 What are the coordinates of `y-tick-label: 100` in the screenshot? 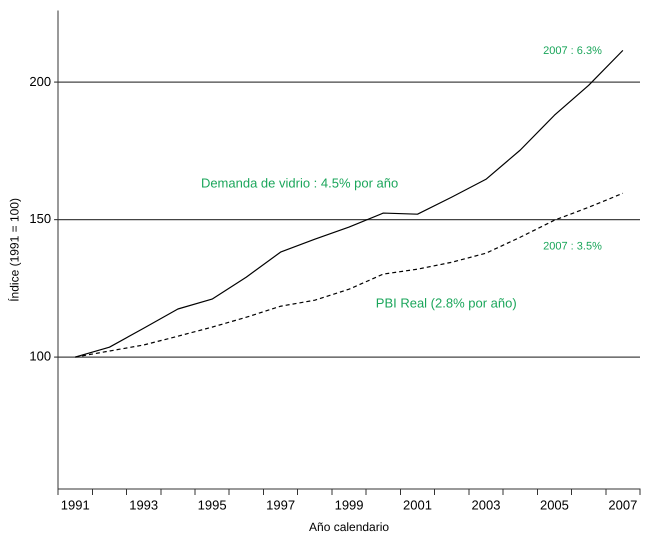 It's located at (40, 356).